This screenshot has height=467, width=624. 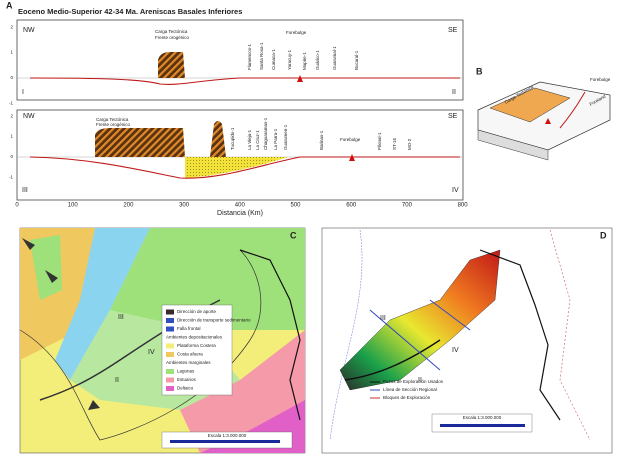 I want to click on well-label: Bucaral-1, so click(x=356, y=60).